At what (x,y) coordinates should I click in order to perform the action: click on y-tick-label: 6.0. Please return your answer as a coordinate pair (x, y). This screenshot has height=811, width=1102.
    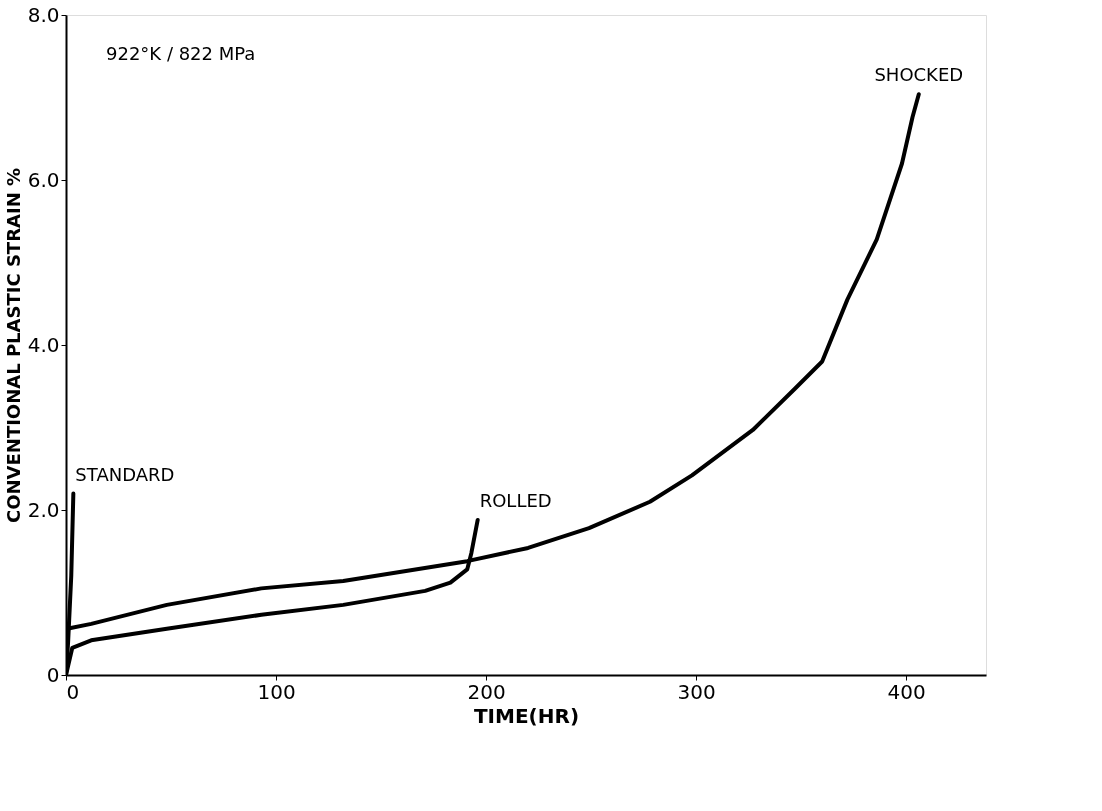
    Looking at the image, I should click on (43, 179).